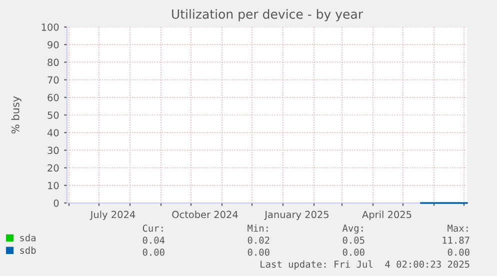 This screenshot has height=276, width=497. I want to click on y-tick-label: 30, so click(53, 150).